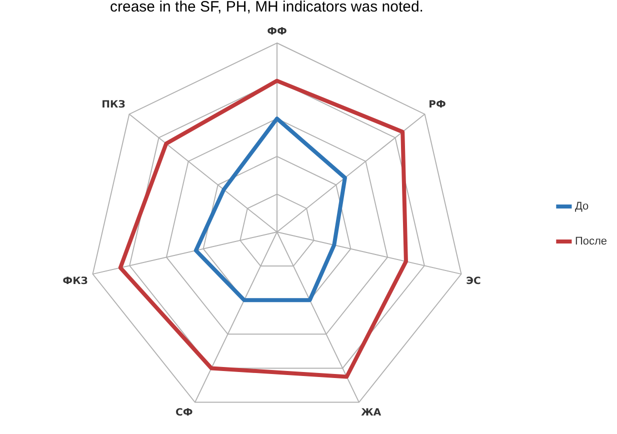 The height and width of the screenshot is (434, 617). Describe the element at coordinates (581, 206) in the screenshot. I see `legend-label: До` at that location.